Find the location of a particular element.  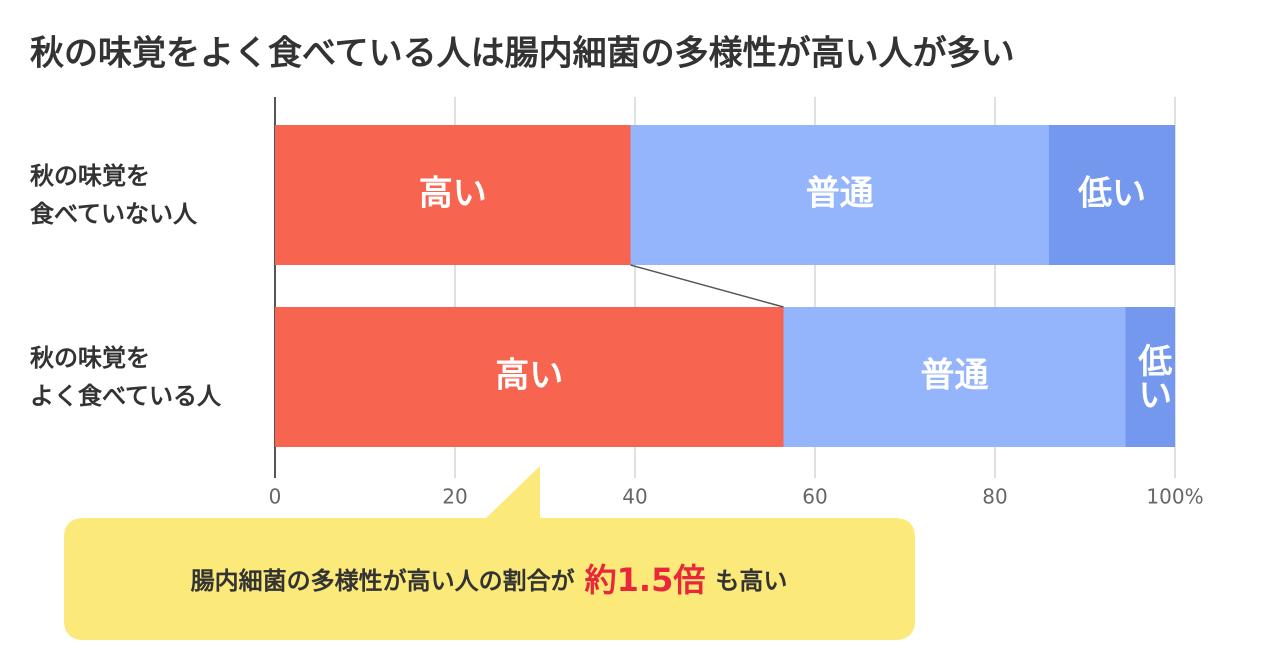

x-tick-label: 20 is located at coordinates (454, 497).